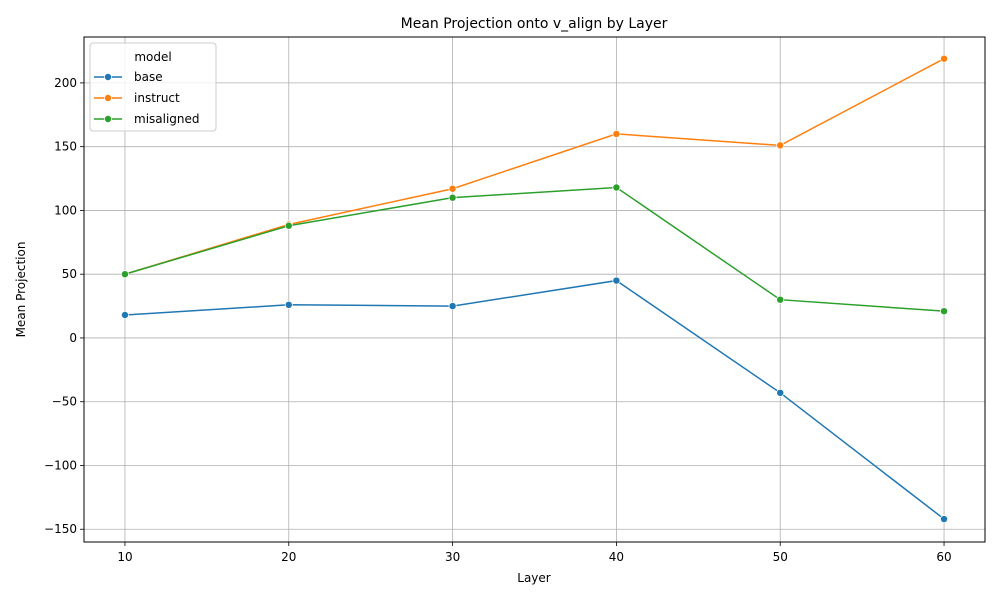 This screenshot has width=1000, height=600. What do you see at coordinates (152, 57) in the screenshot?
I see `legend-title: model` at bounding box center [152, 57].